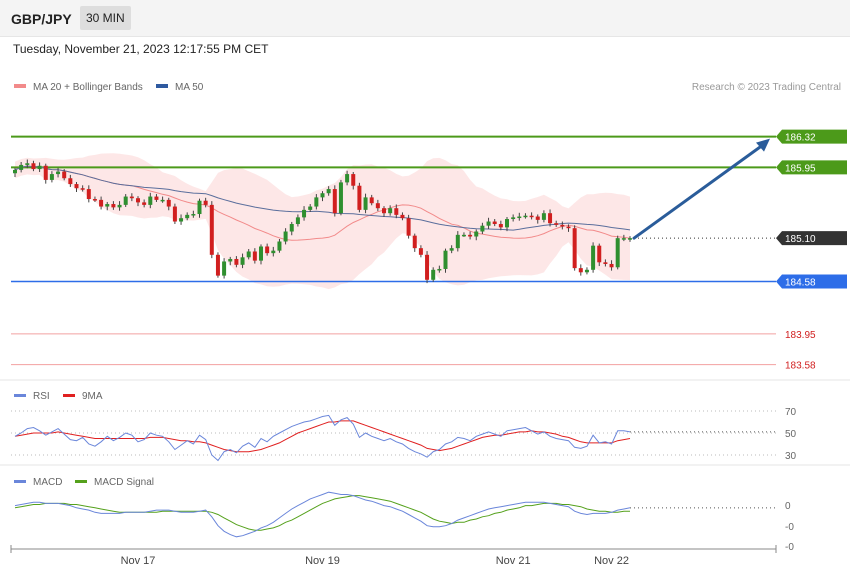  Describe the element at coordinates (698, 192) in the screenshot. I see `forecast-arrow-shaft` at that location.